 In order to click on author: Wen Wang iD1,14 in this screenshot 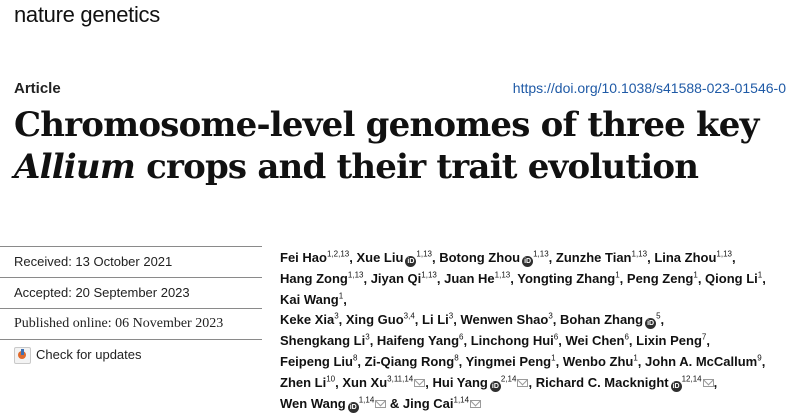, I will do `click(333, 404)`.